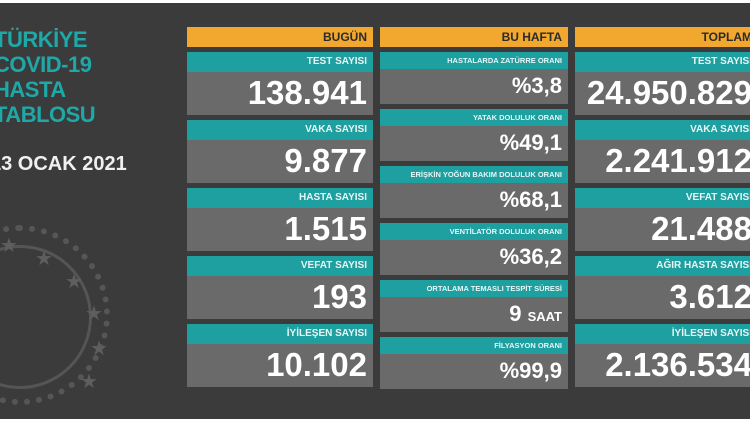 The width and height of the screenshot is (750, 422). I want to click on stat-value: 2.136.534, so click(662, 365).